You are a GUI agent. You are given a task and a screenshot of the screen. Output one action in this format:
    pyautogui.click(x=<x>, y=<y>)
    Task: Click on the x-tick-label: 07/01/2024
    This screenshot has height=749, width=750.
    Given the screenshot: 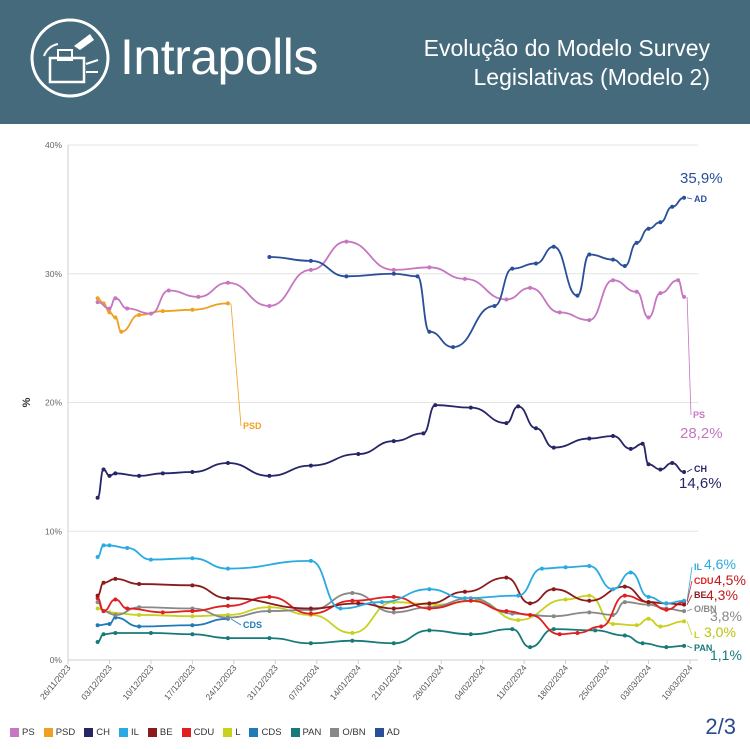 What is the action you would take?
    pyautogui.click(x=303, y=682)
    